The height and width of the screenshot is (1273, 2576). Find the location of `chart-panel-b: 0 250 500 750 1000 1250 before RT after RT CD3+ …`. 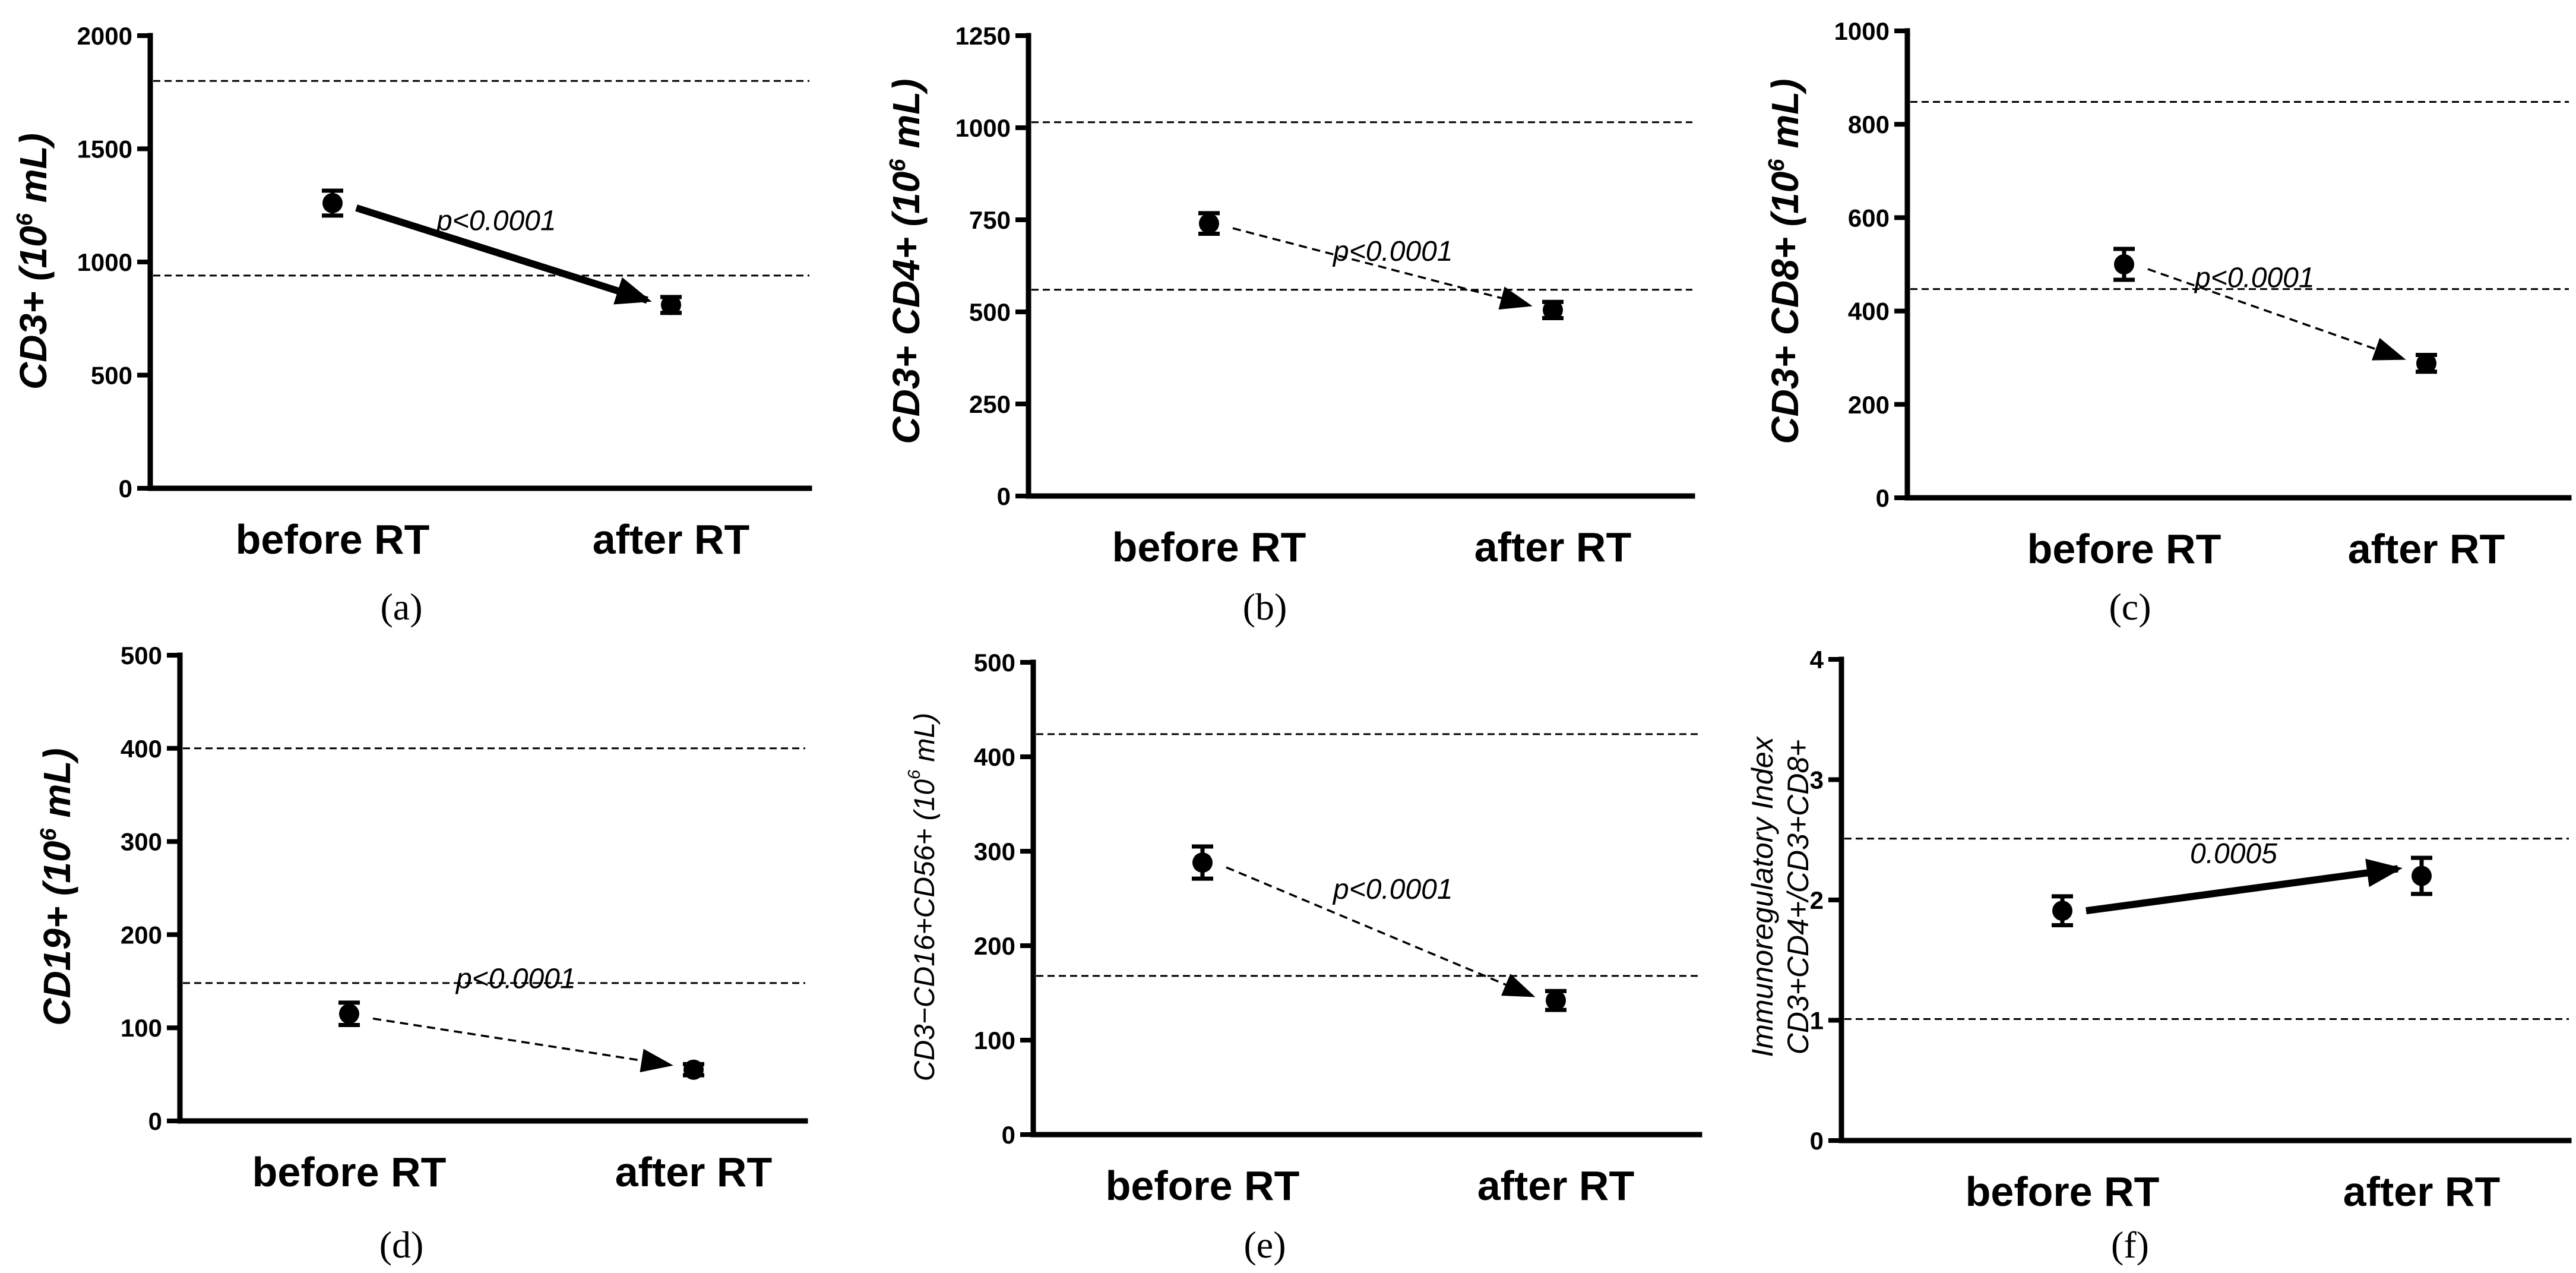

chart-panel-b: 0 250 500 750 1000 1250 before RT after RT CD3+ … is located at coordinates (1290, 325).